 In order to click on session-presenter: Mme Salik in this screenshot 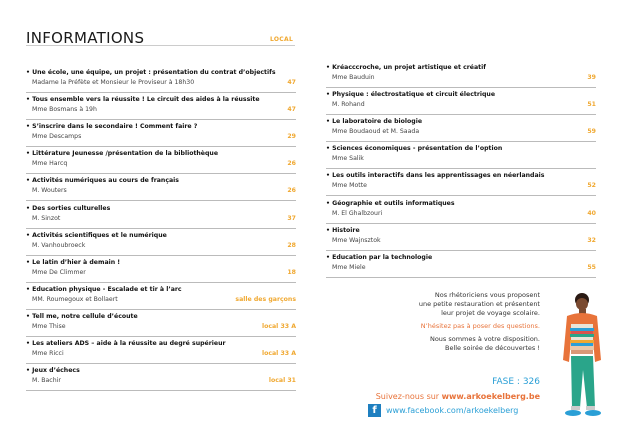, I will do `click(348, 159)`.